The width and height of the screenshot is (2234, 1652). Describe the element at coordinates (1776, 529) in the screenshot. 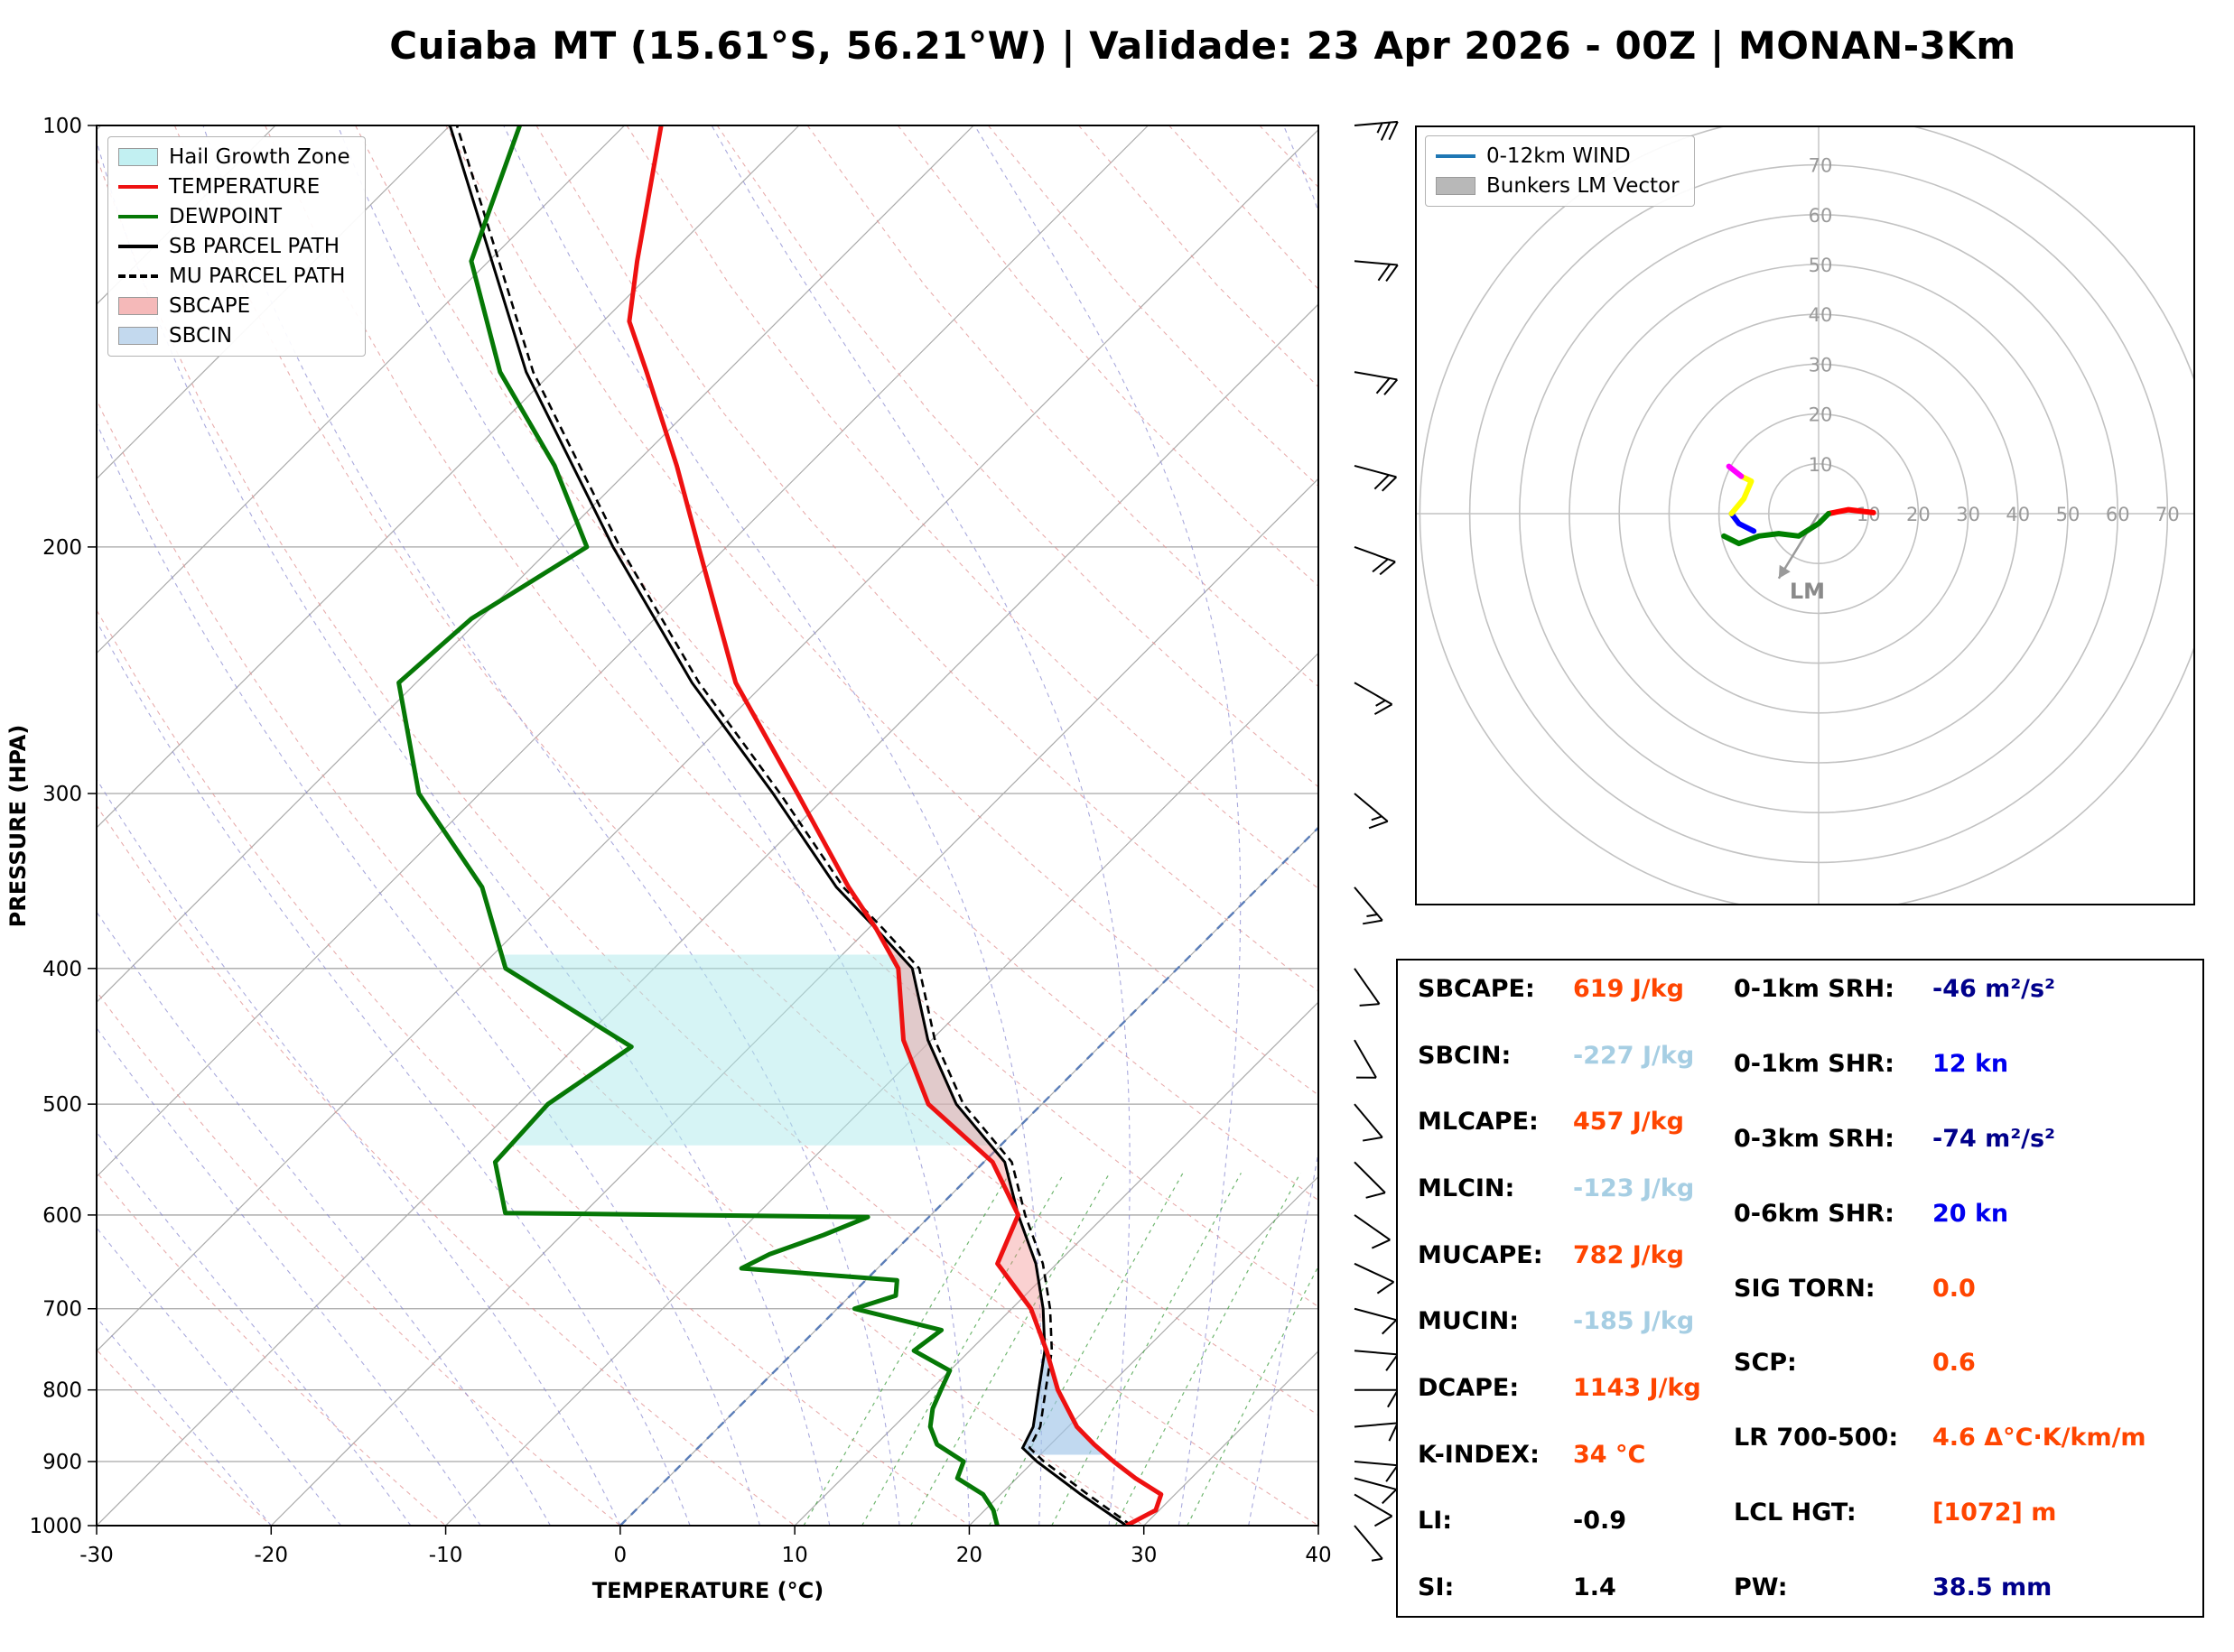

I see `hodograph-trace-green` at that location.